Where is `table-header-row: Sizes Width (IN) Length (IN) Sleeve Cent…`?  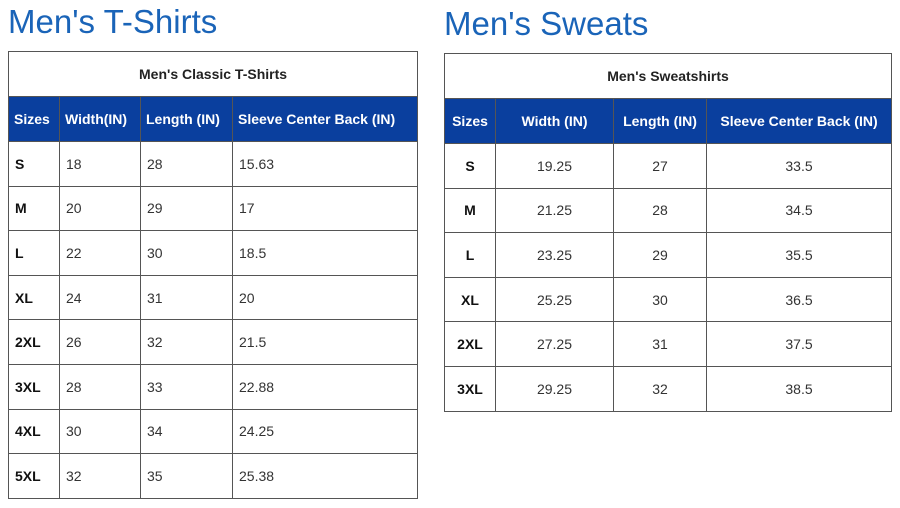
table-header-row: Sizes Width (IN) Length (IN) Sleeve Cent… is located at coordinates (668, 121).